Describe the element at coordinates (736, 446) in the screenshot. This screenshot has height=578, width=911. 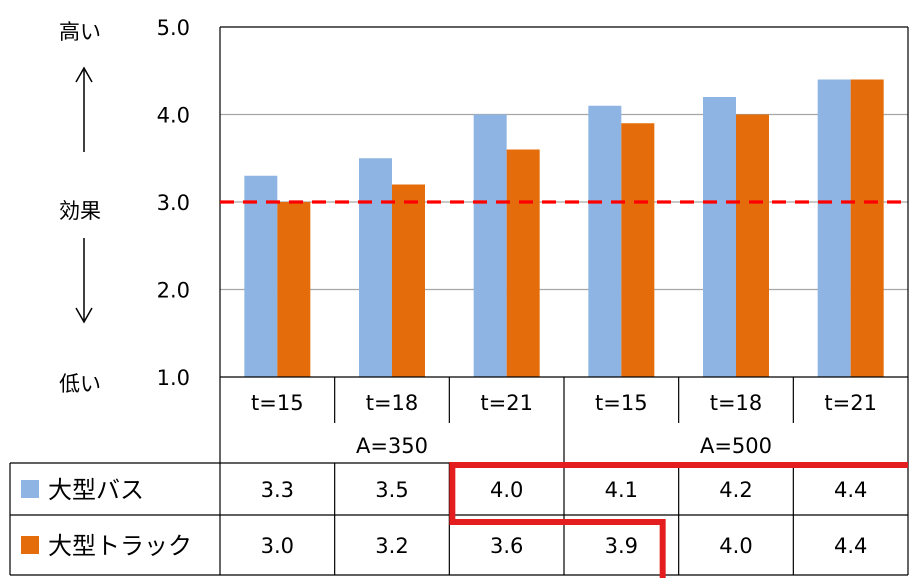
I see `group-label: A=500` at that location.